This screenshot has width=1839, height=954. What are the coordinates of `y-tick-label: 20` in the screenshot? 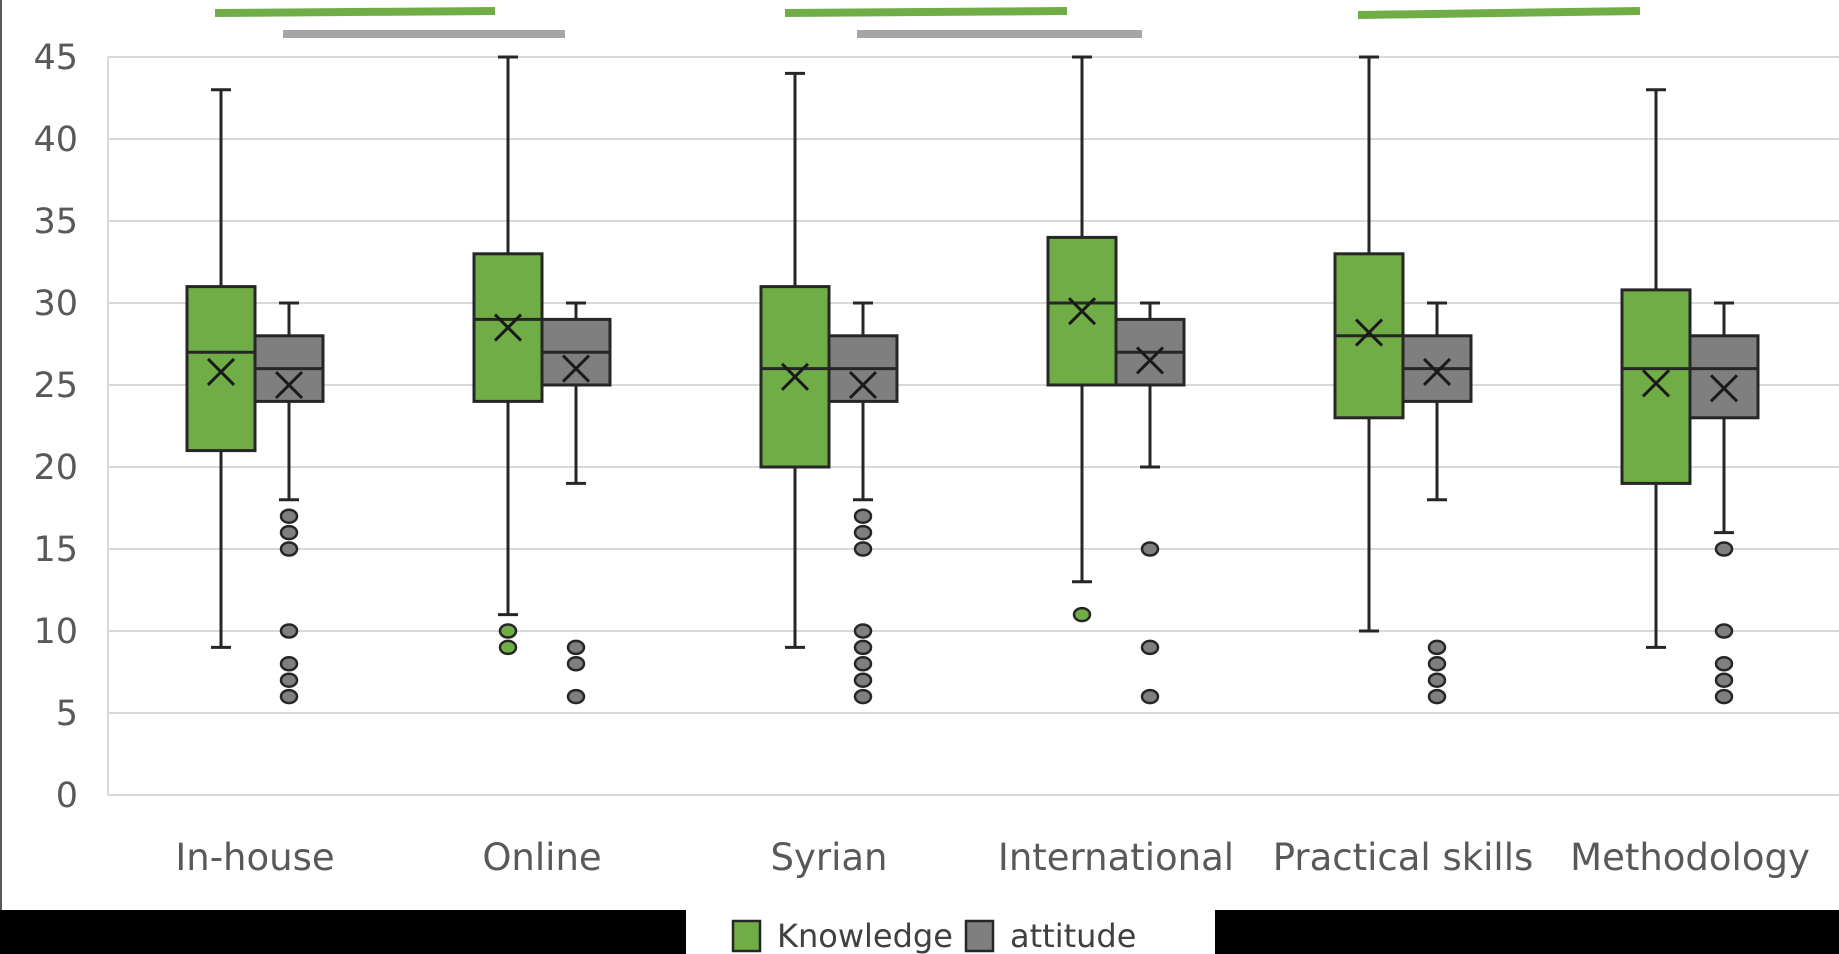 It's located at (55, 468).